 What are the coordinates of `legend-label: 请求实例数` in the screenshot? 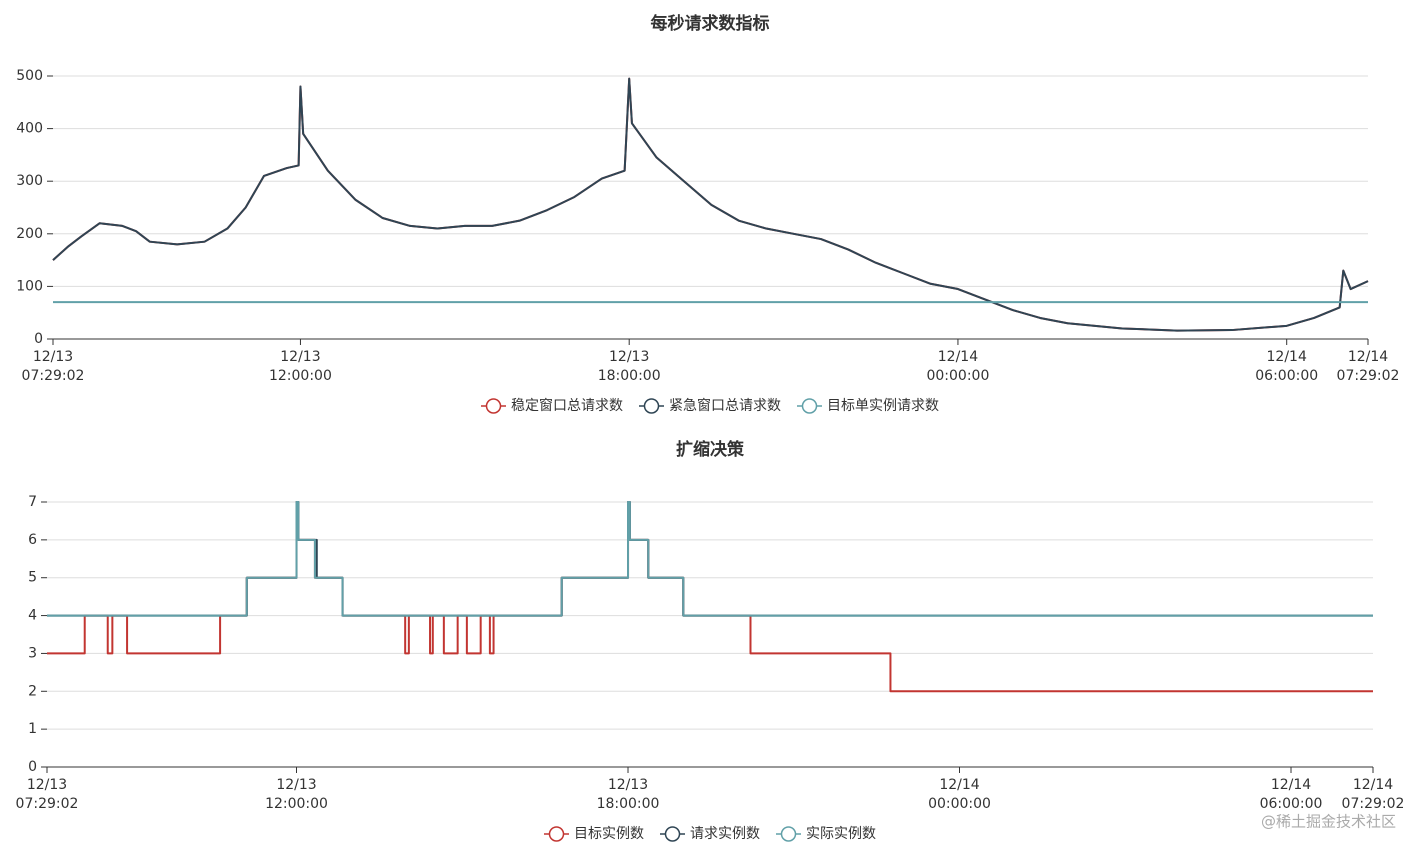 It's located at (725, 834).